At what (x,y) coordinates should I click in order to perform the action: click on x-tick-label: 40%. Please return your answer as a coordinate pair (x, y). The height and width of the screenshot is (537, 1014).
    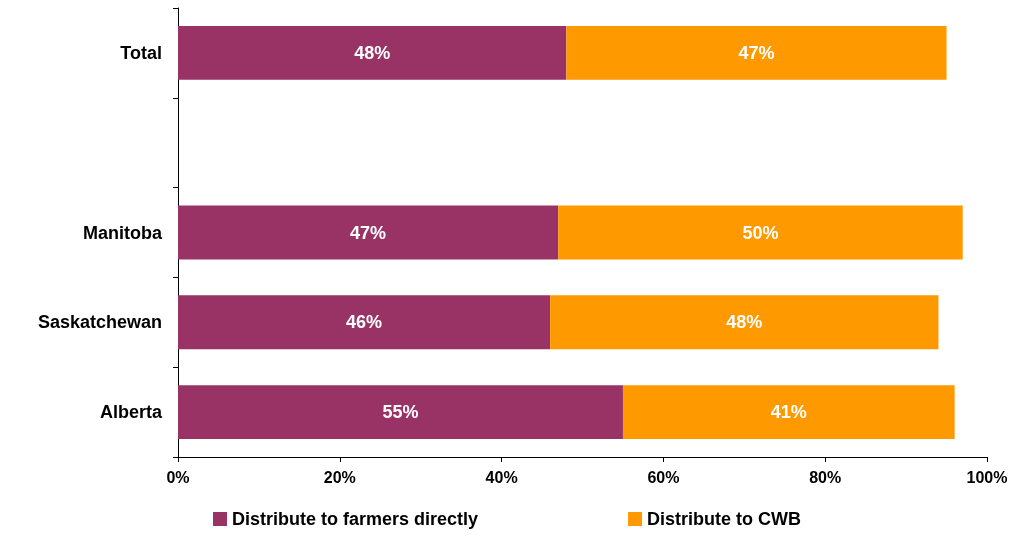
    Looking at the image, I should click on (501, 477).